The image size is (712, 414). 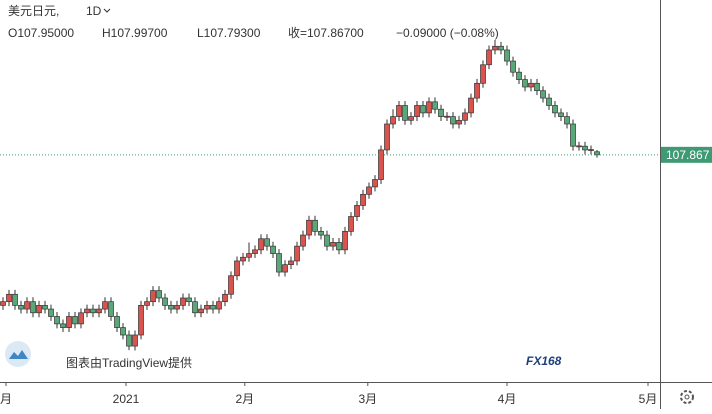 I want to click on legend-high: H107.99700, so click(x=135, y=33).